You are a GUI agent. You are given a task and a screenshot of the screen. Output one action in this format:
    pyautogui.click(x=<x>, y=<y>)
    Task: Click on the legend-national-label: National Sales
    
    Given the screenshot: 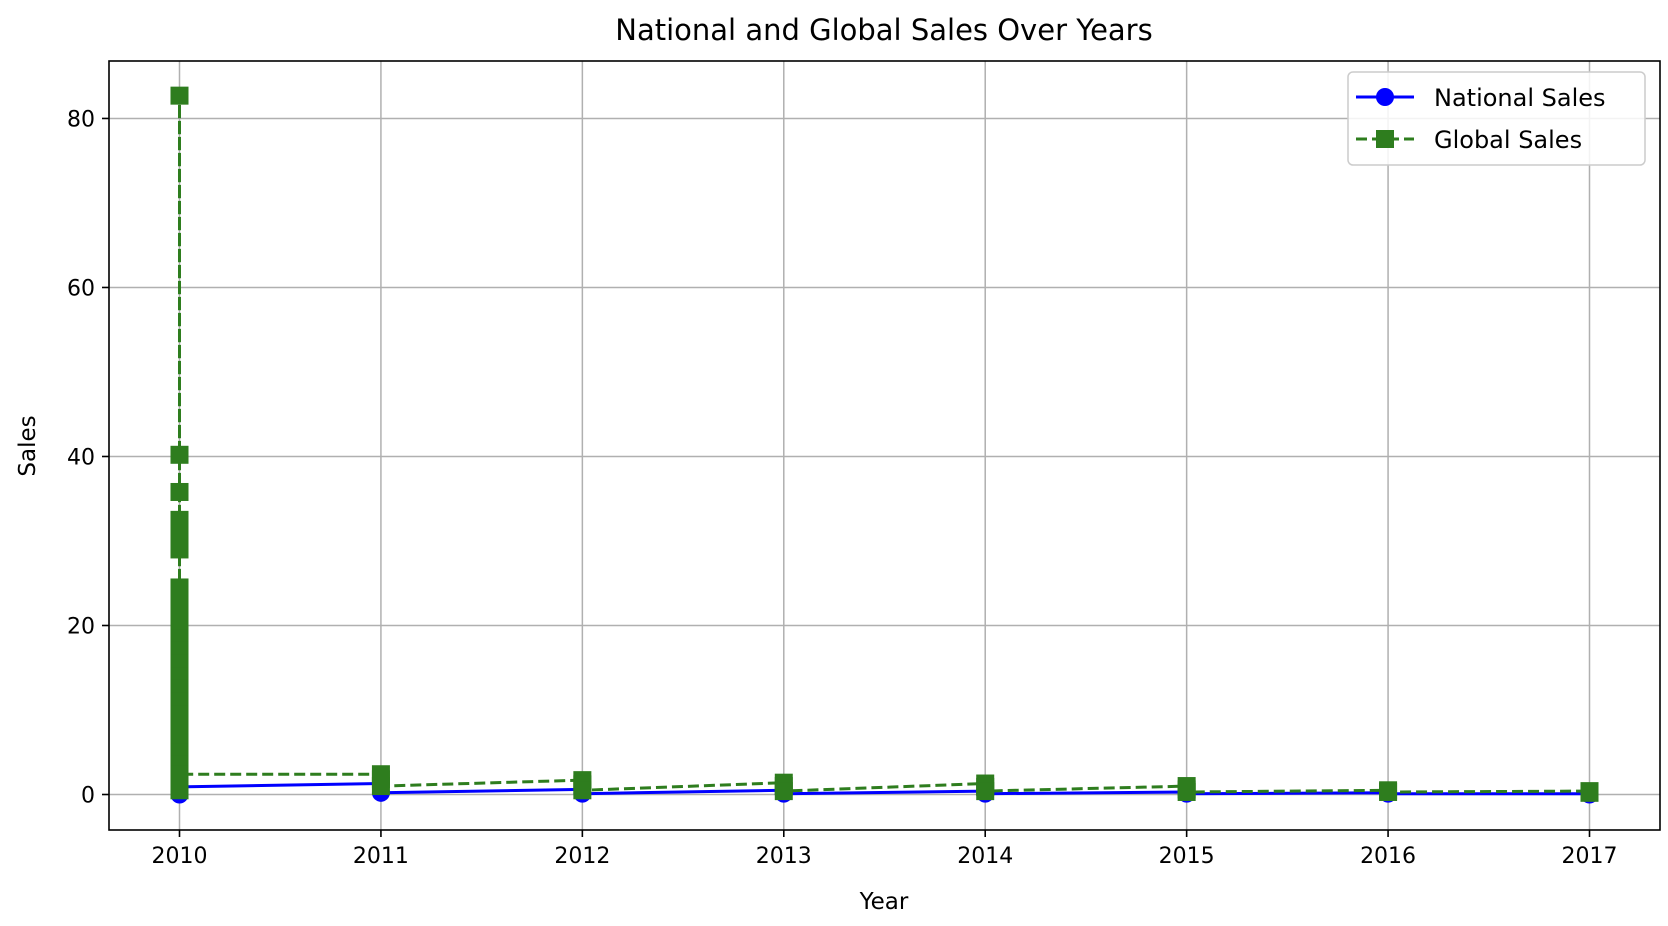 What is the action you would take?
    pyautogui.click(x=1520, y=98)
    